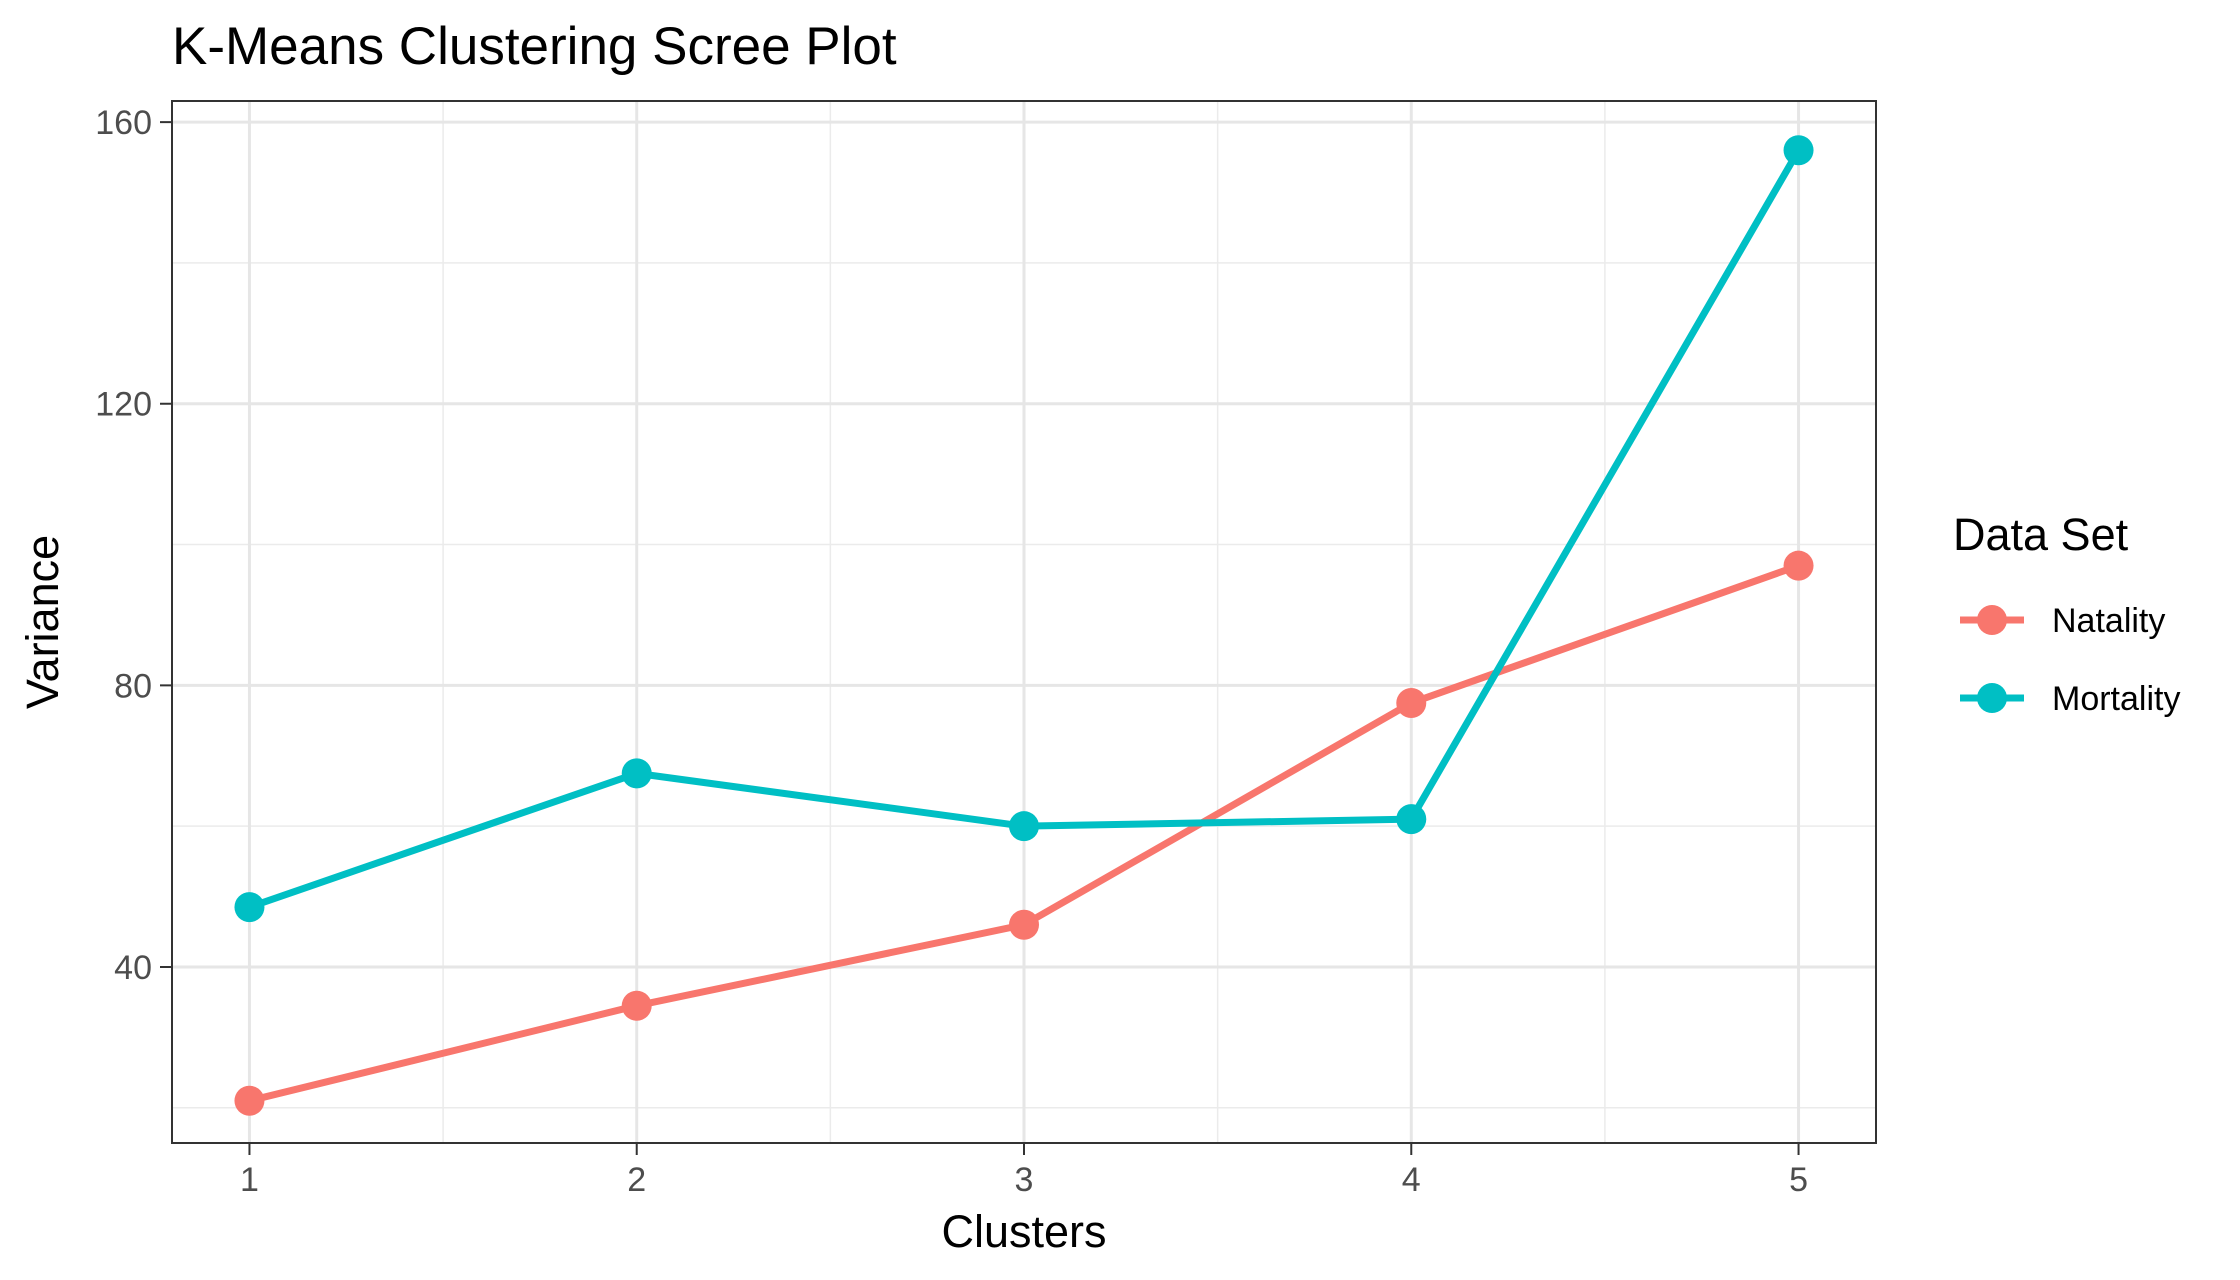  What do you see at coordinates (1798, 1180) in the screenshot?
I see `x-tick-label: 5` at bounding box center [1798, 1180].